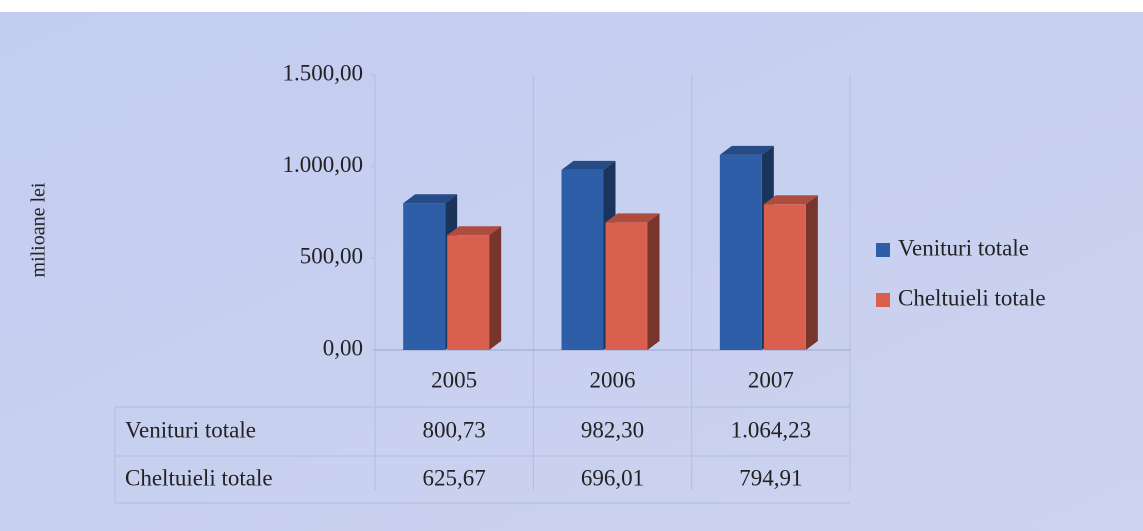  What do you see at coordinates (770, 477) in the screenshot?
I see `table-value: 794,91` at bounding box center [770, 477].